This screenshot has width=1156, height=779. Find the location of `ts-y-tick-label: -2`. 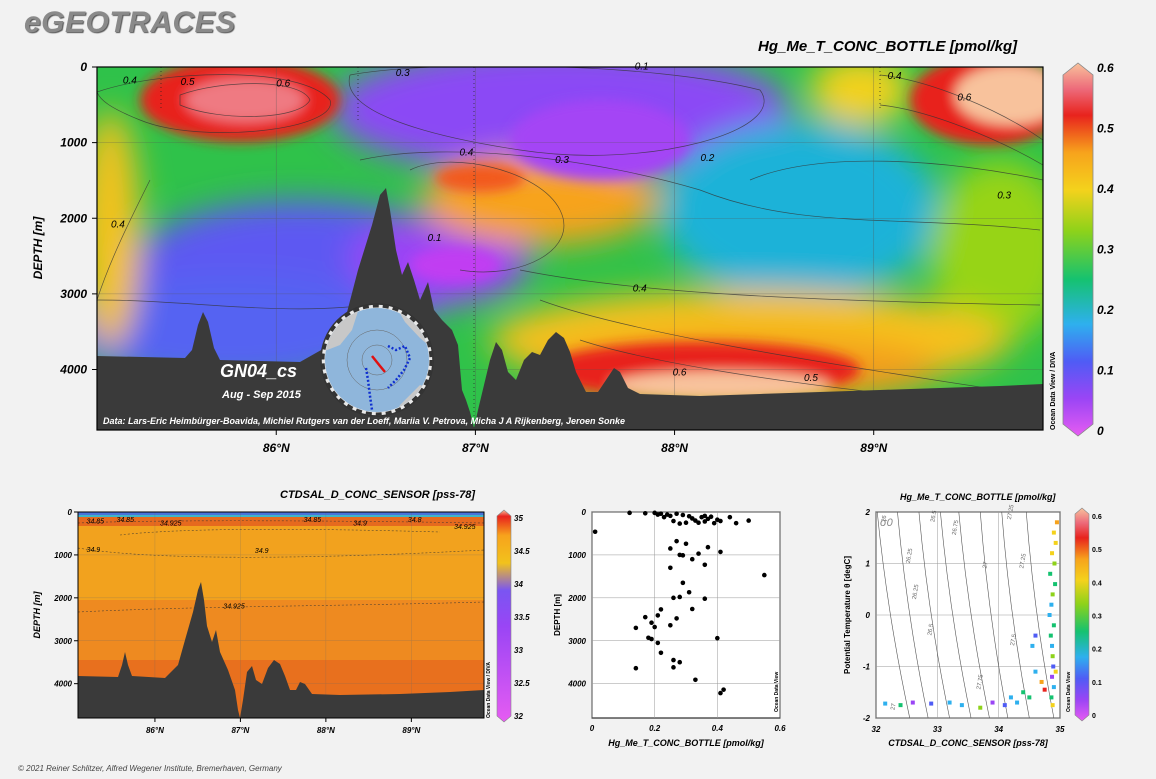

ts-y-tick-label: -2 is located at coordinates (867, 718).